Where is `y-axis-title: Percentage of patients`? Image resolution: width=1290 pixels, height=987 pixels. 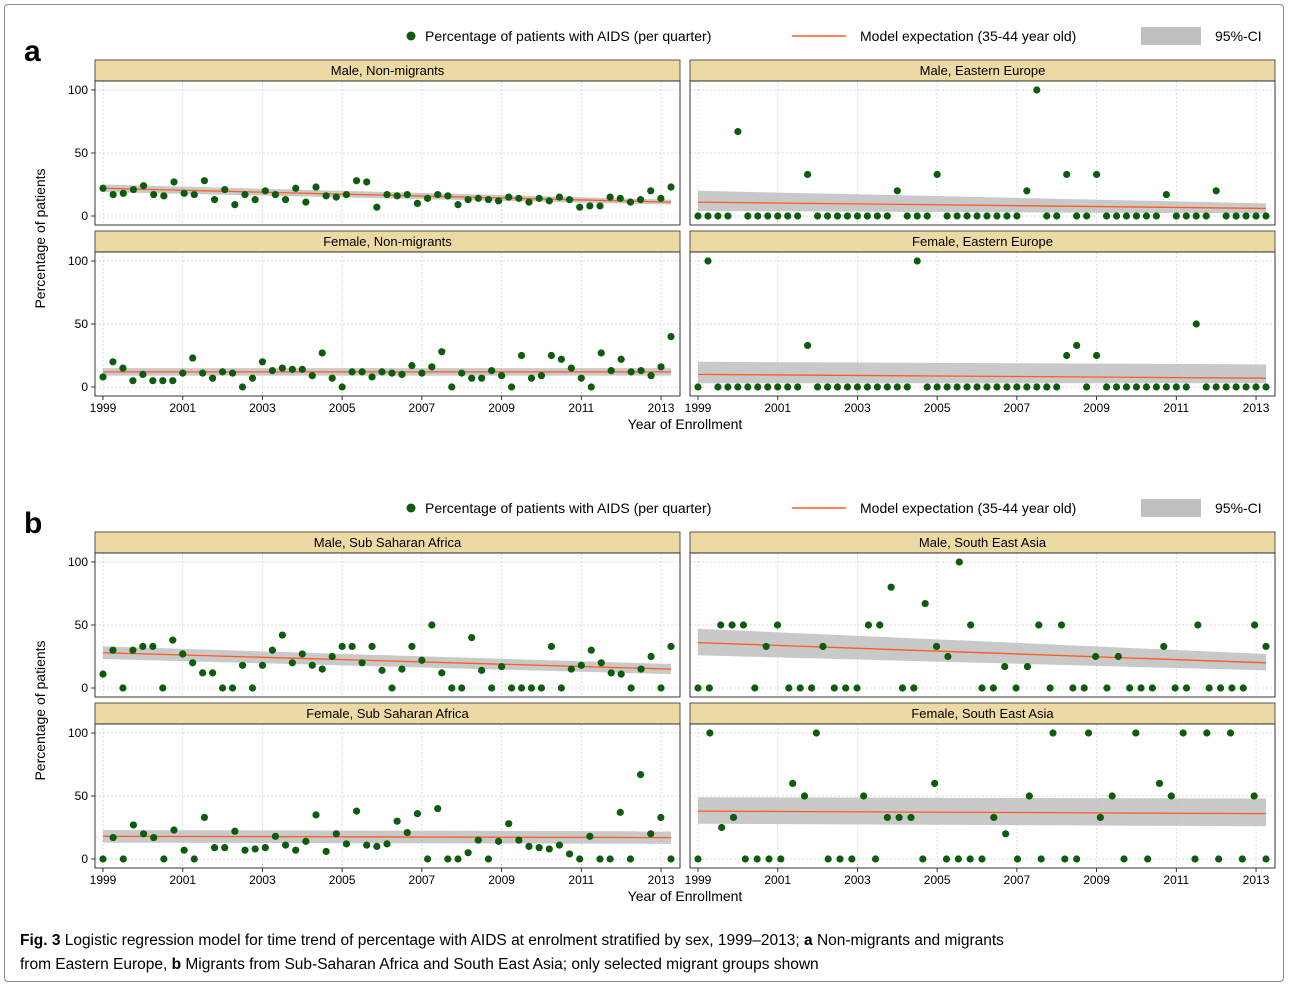 y-axis-title: Percentage of patients is located at coordinates (40, 238).